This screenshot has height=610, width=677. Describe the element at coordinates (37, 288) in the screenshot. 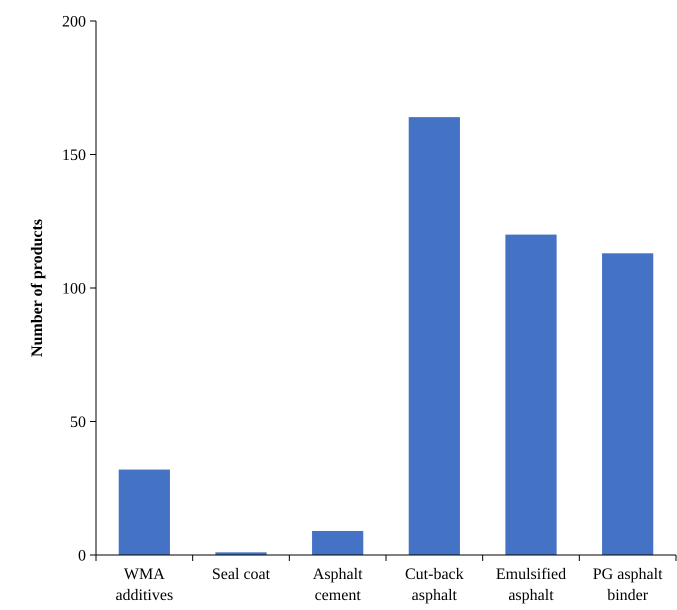

I see `y-axis-title: Number of products` at that location.